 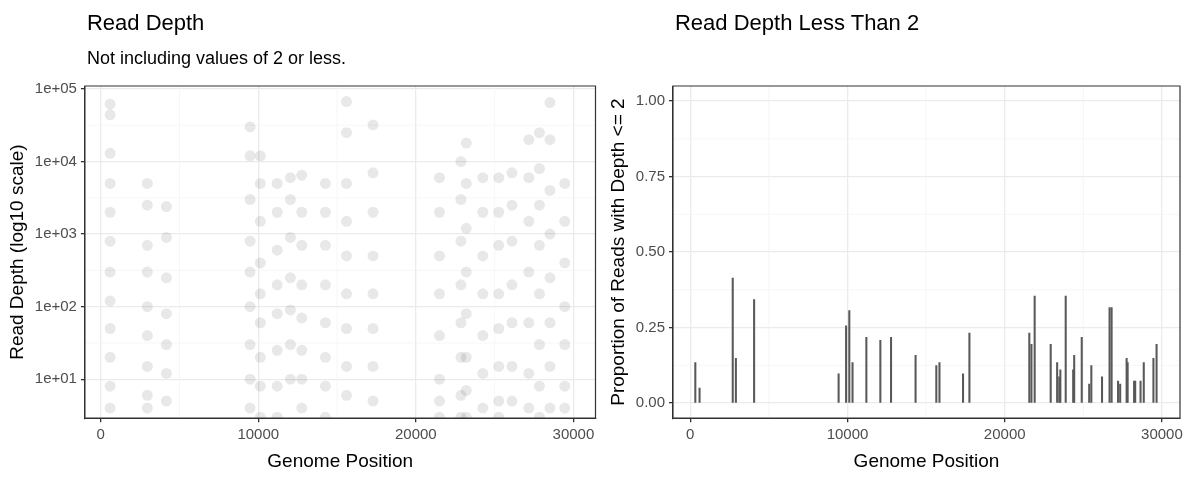 I want to click on y-tick-label: 1.00, so click(x=650, y=100).